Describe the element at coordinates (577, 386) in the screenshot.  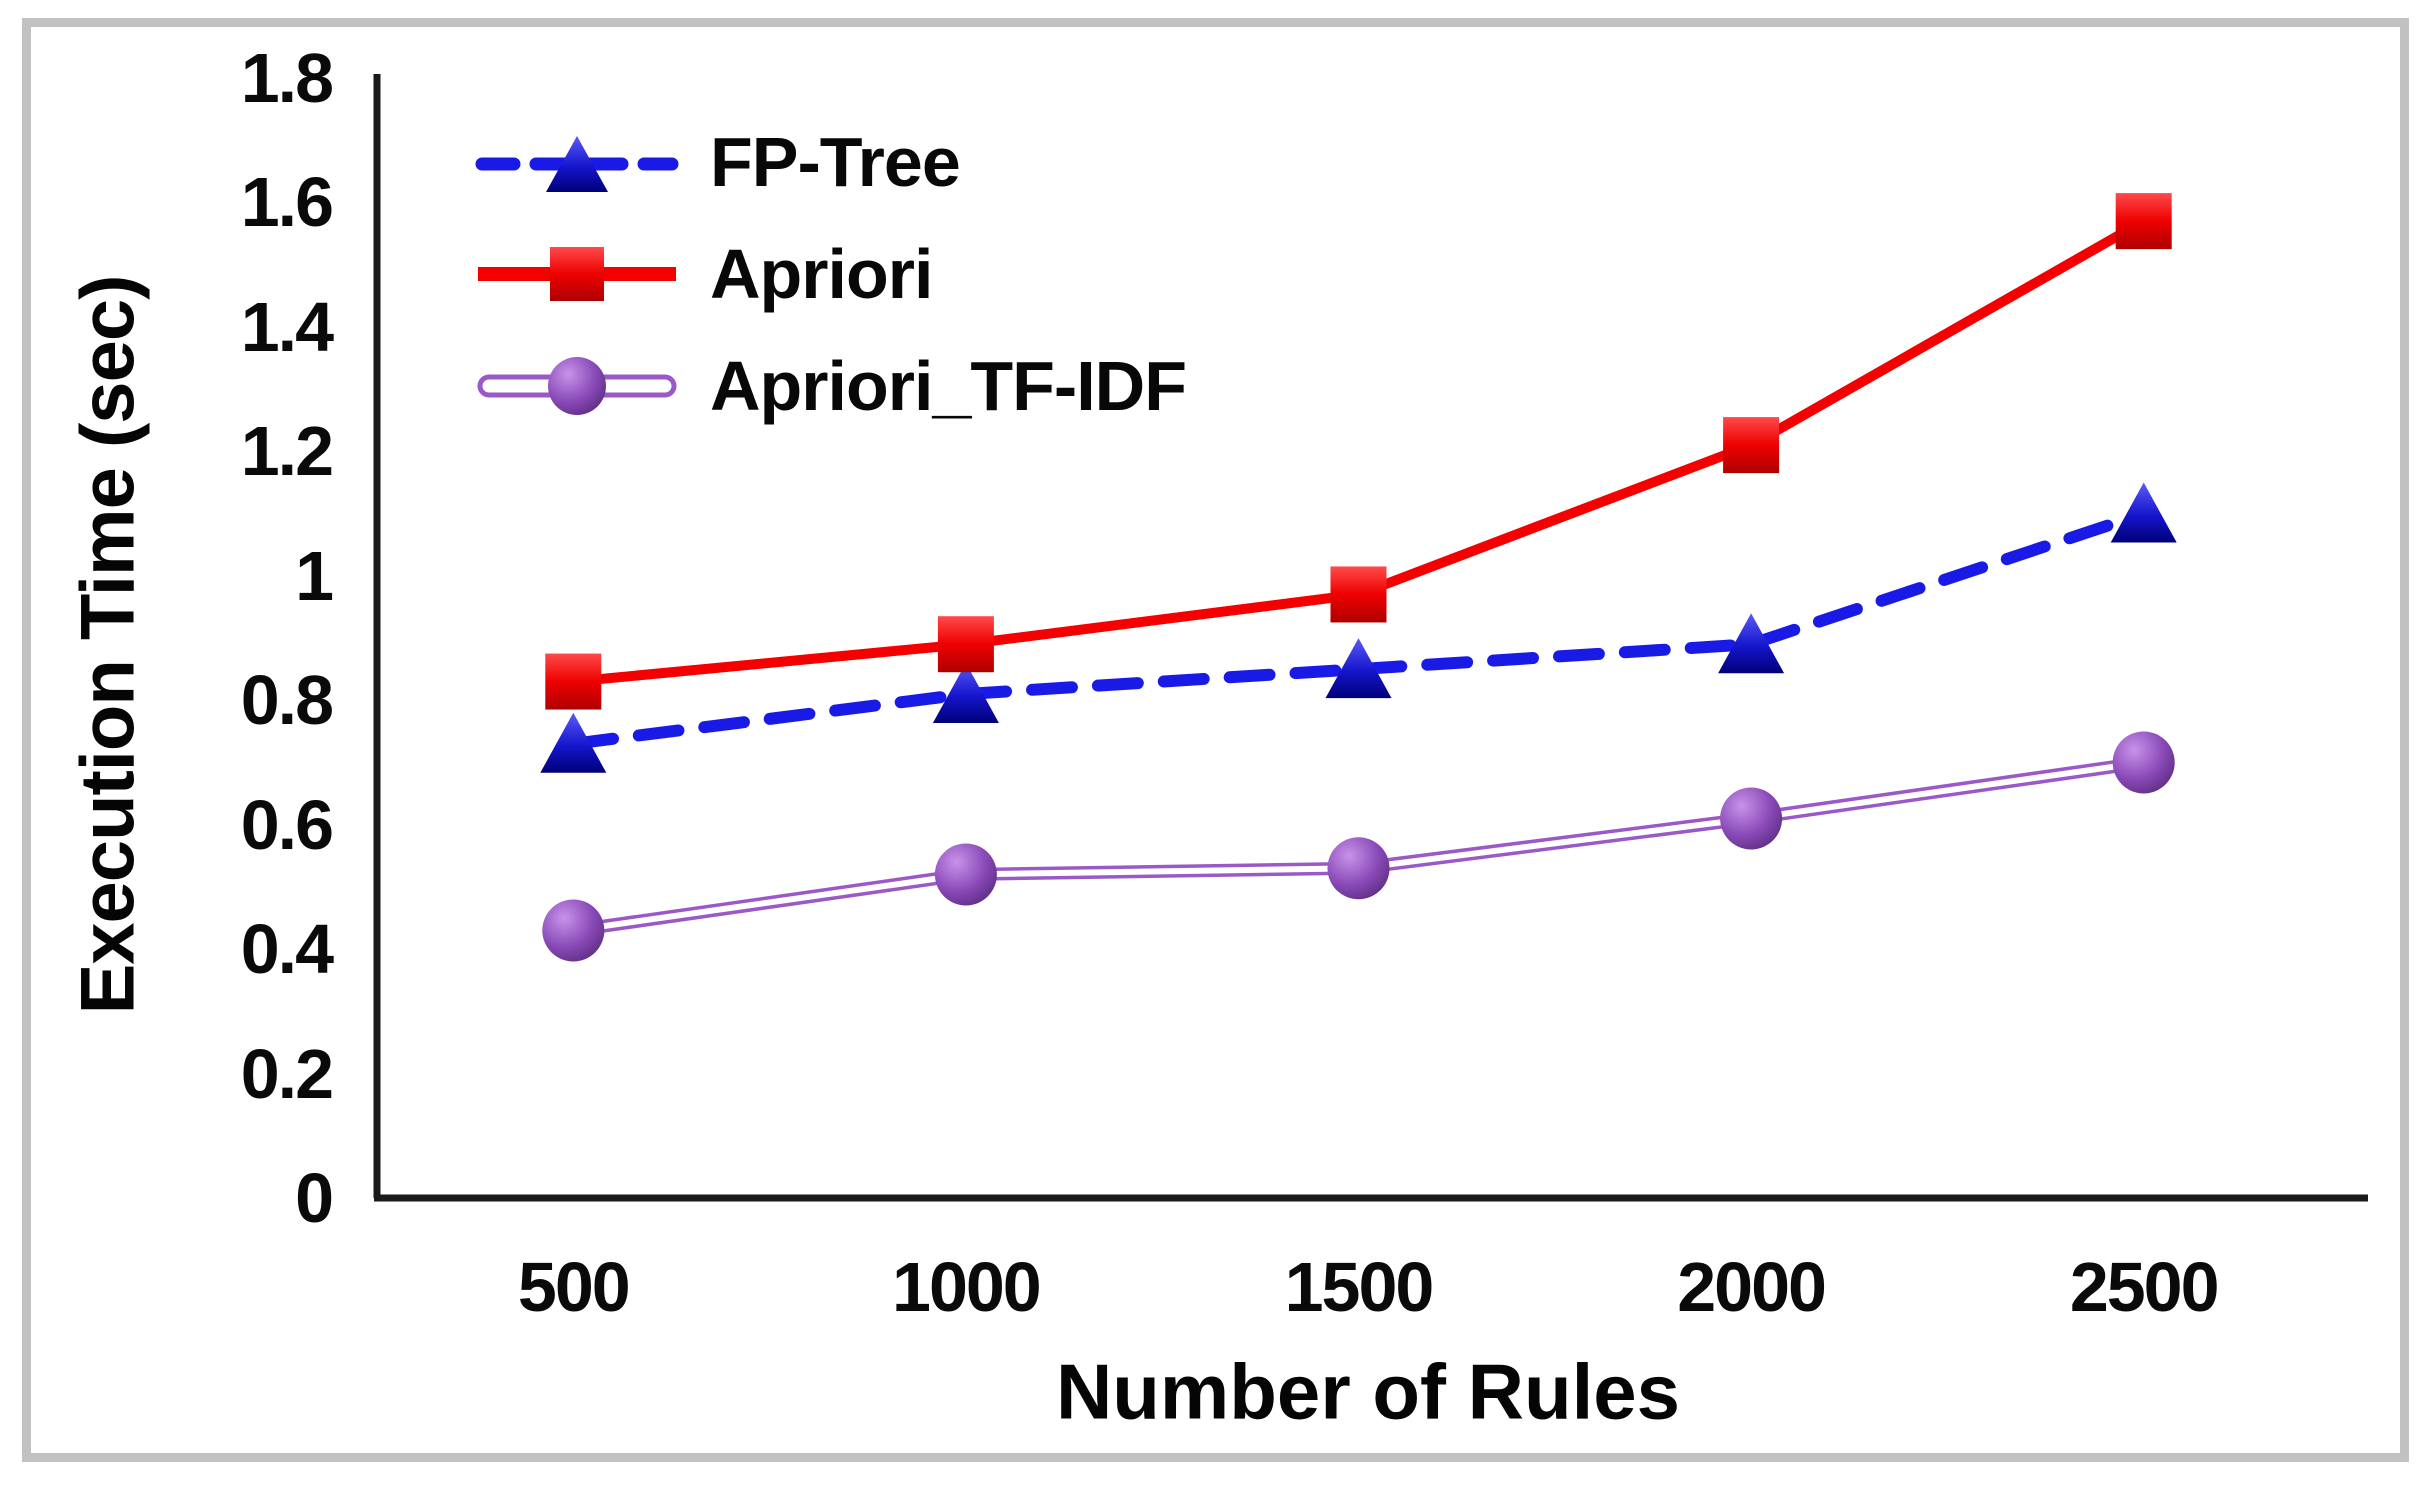
I see `apriori-tf-idf-double-line-circle-icon` at that location.